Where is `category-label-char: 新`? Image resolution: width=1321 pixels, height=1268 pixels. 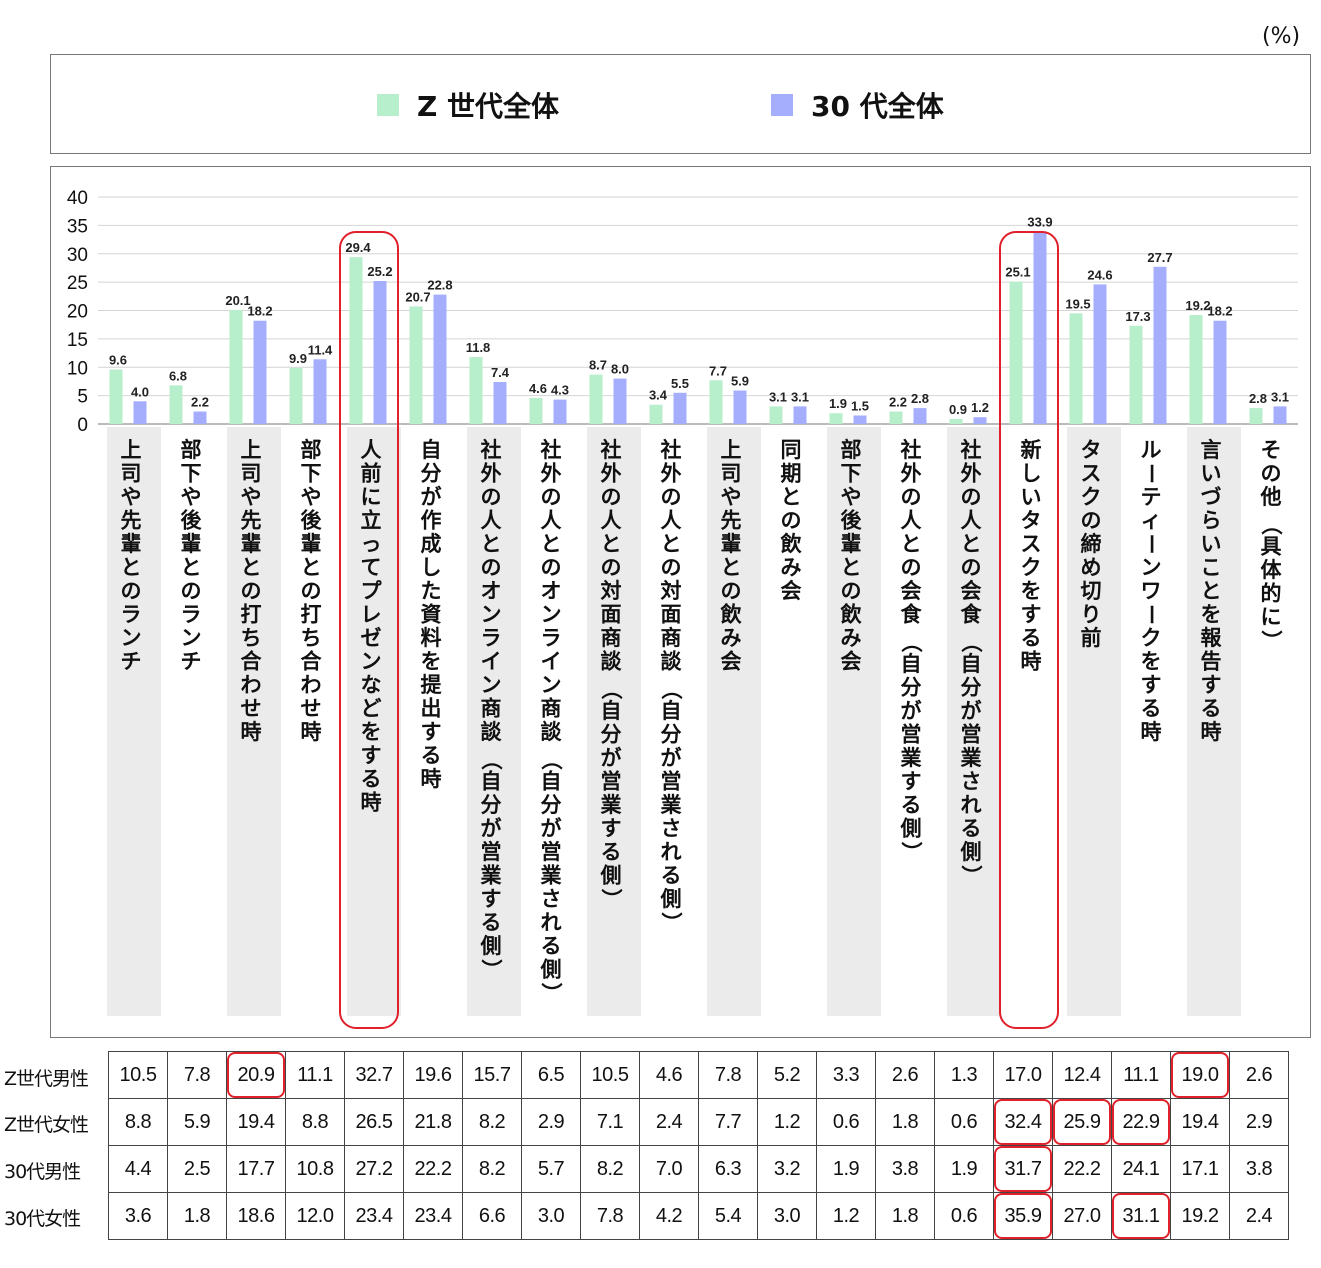
category-label-char: 新 is located at coordinates (1031, 450).